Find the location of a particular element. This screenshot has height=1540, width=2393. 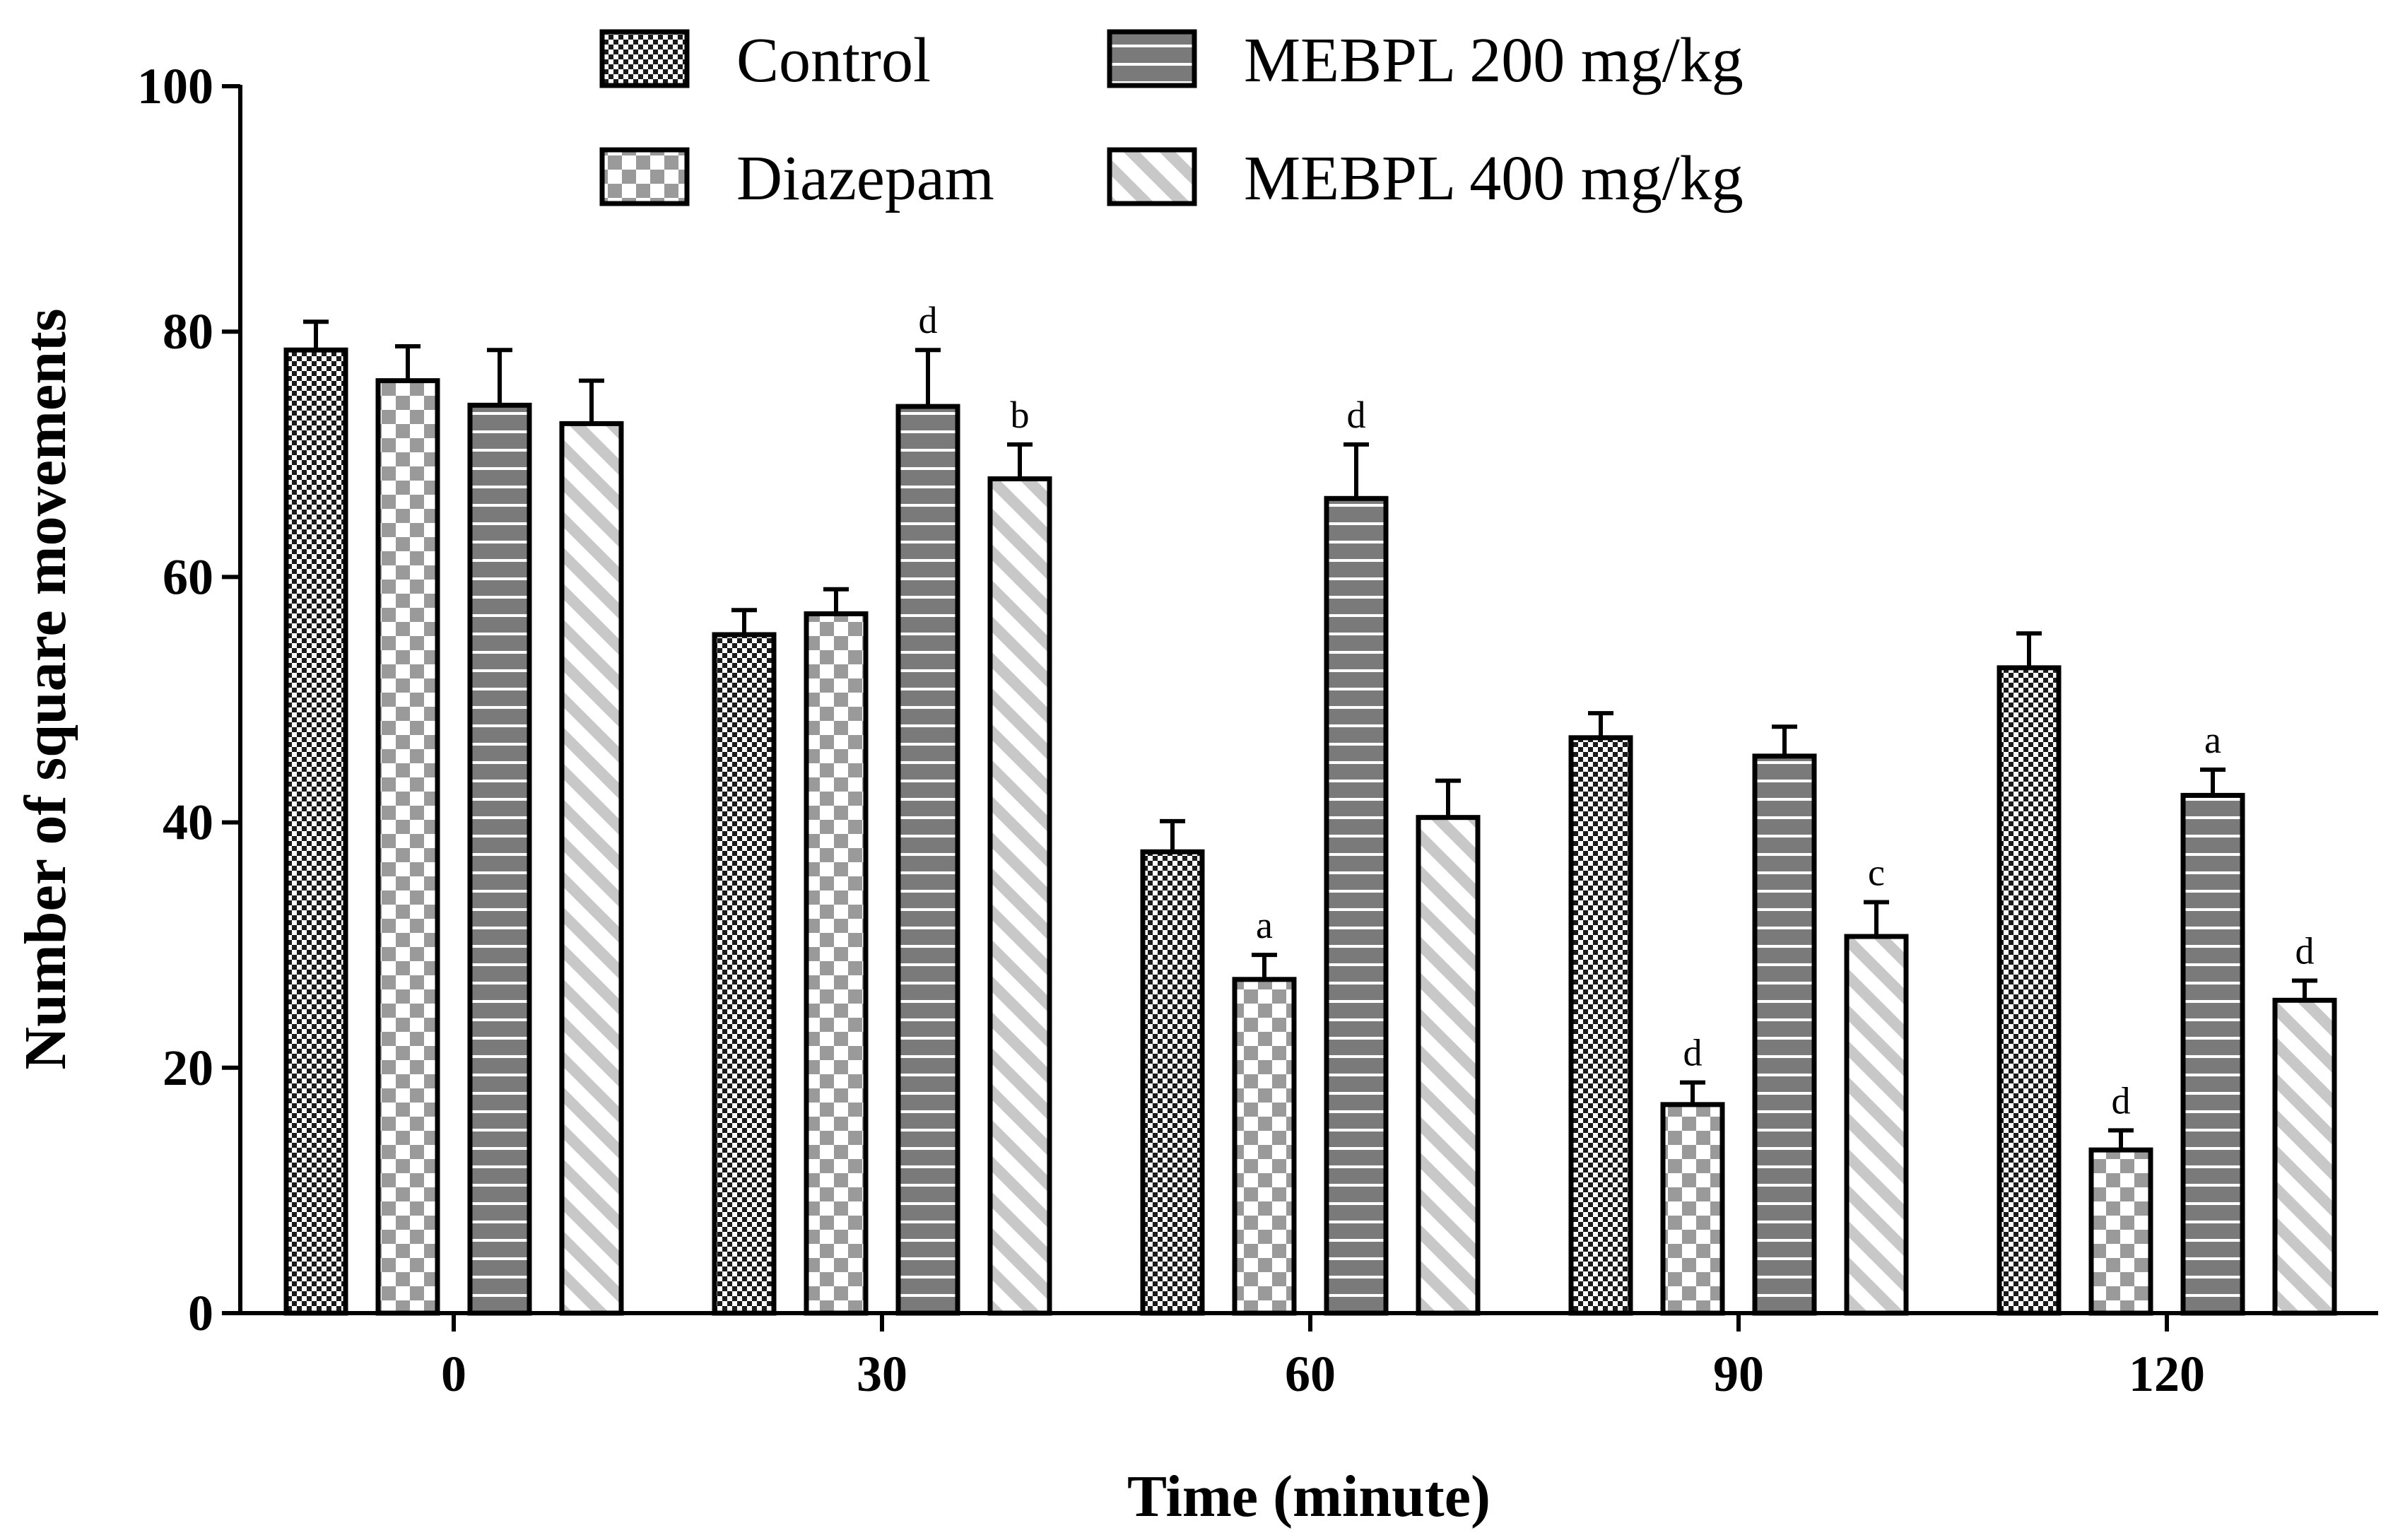

x-tick-label: 0 is located at coordinates (453, 1374).